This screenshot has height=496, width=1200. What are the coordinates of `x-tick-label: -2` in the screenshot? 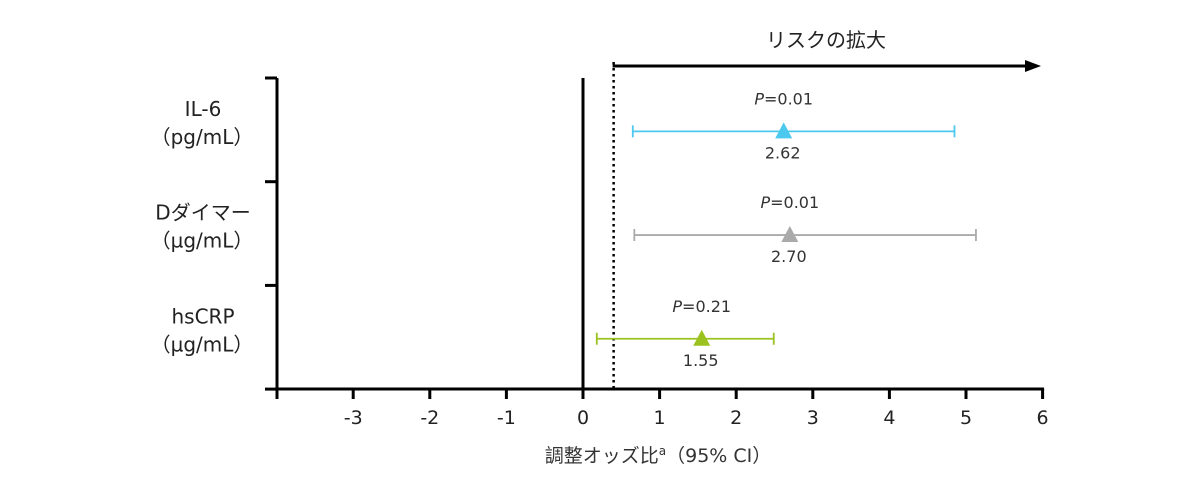 It's located at (429, 418).